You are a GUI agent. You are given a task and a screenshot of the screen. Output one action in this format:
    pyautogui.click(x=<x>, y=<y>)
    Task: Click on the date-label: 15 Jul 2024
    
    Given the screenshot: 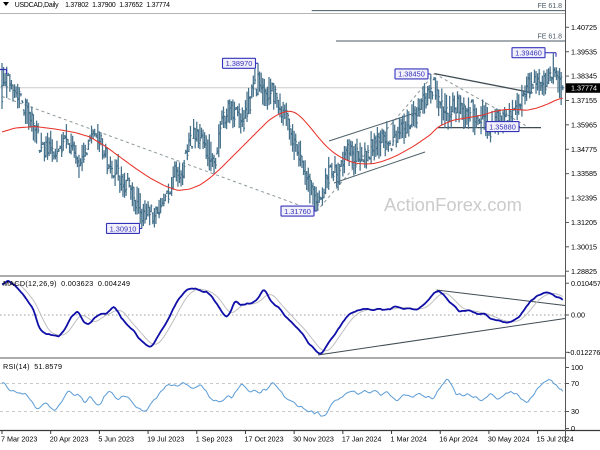 What is the action you would take?
    pyautogui.click(x=555, y=439)
    